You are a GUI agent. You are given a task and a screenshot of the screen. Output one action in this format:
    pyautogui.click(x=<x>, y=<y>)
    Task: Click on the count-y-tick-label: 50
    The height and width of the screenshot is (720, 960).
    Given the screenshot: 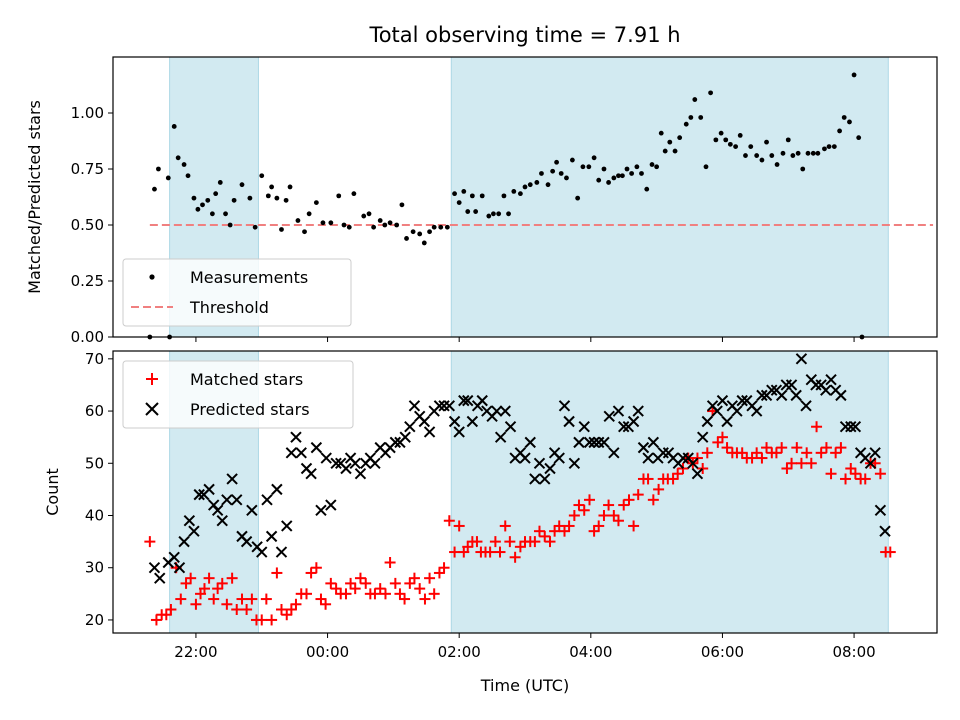 What is the action you would take?
    pyautogui.click(x=94, y=463)
    